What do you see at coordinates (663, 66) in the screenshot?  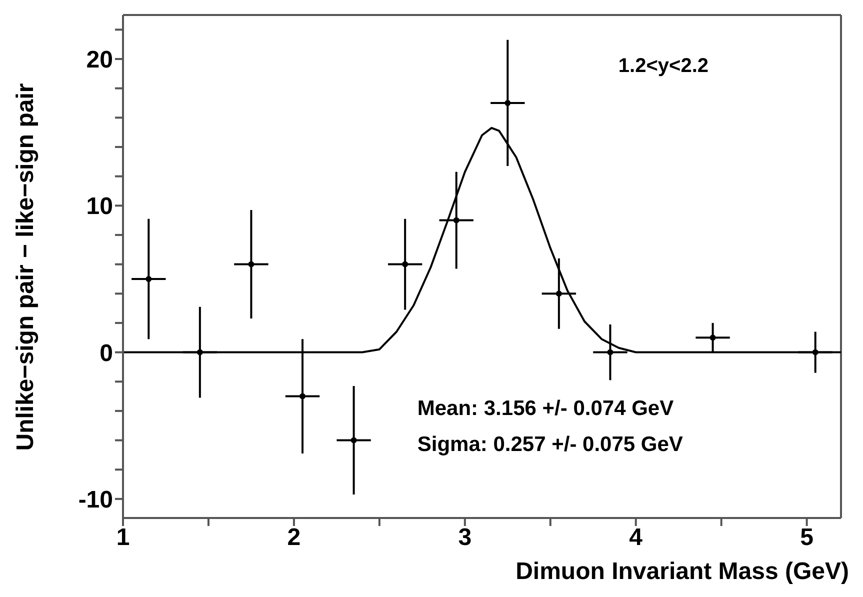 I see `annotation: 1.2<y<2.2` at bounding box center [663, 66].